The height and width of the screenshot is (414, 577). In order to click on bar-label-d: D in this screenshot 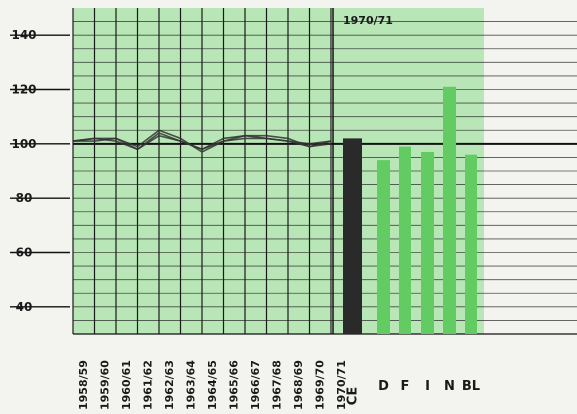, I will do `click(383, 386)`.